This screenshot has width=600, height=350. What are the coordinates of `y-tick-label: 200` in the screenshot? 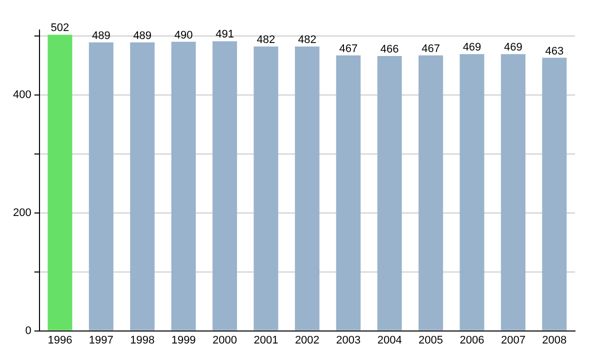 It's located at (22, 212).